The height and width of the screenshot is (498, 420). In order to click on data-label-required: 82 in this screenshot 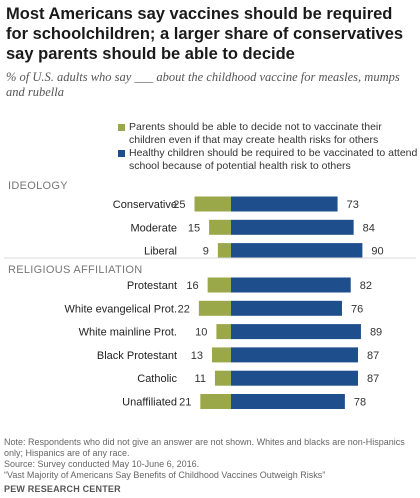, I will do `click(366, 286)`.